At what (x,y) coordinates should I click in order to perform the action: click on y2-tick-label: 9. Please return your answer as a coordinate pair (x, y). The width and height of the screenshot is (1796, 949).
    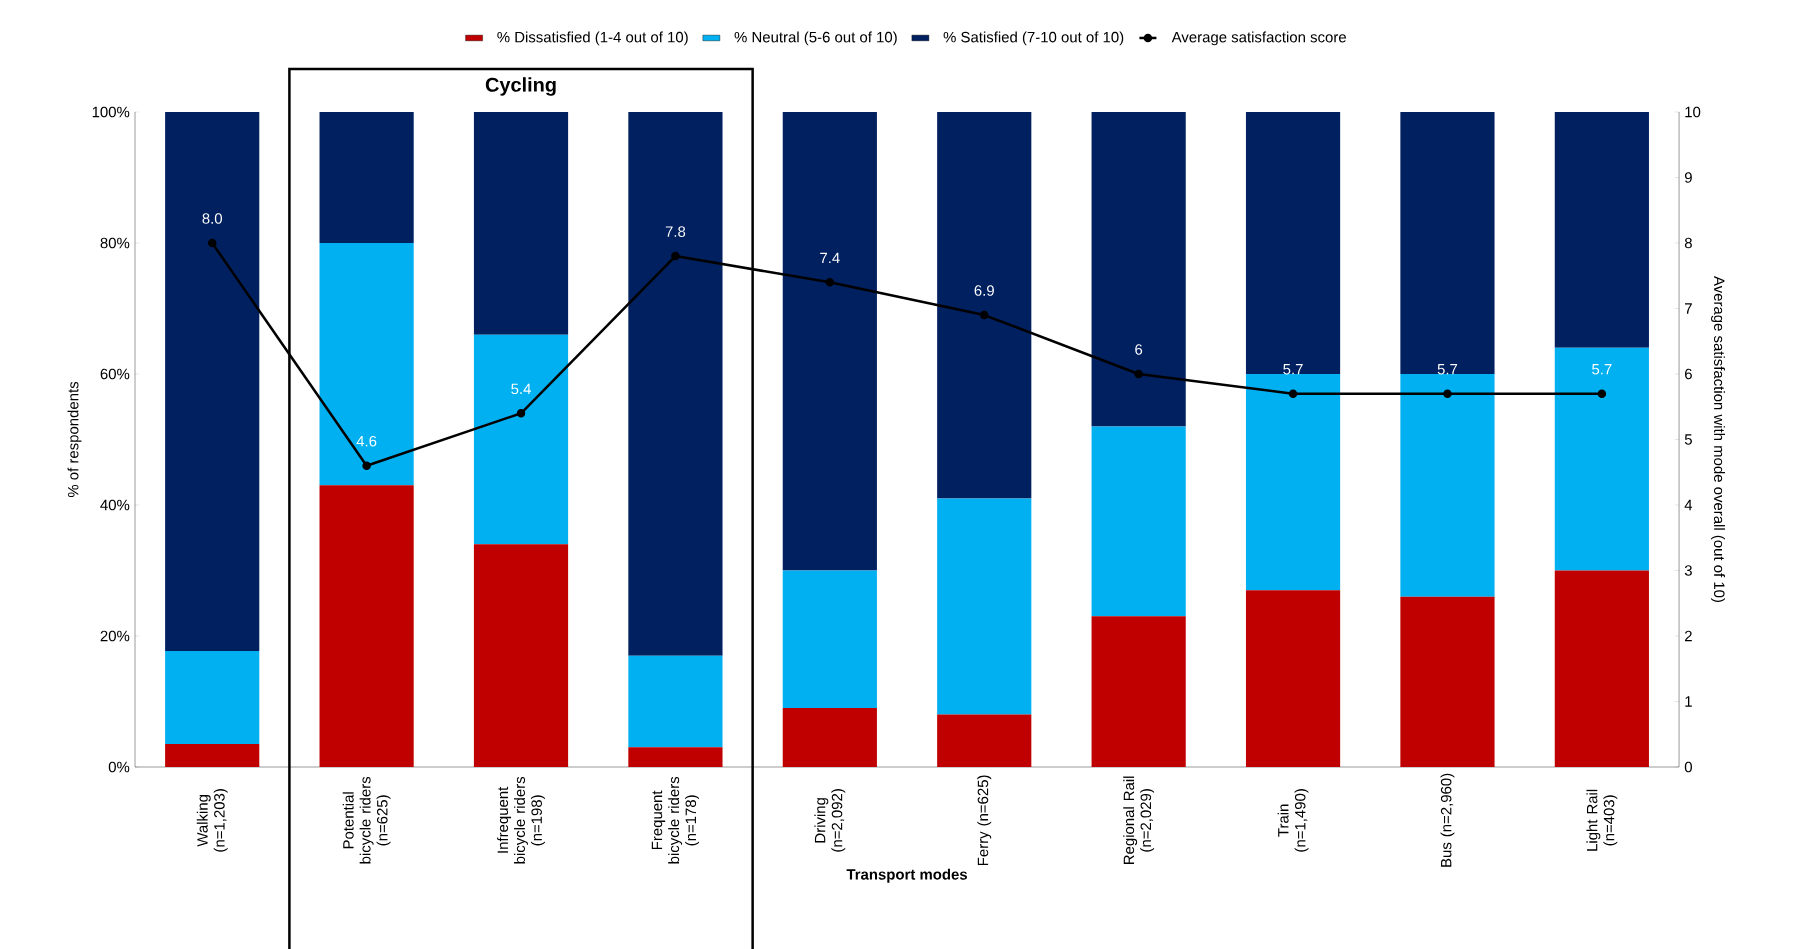
    Looking at the image, I should click on (1688, 177).